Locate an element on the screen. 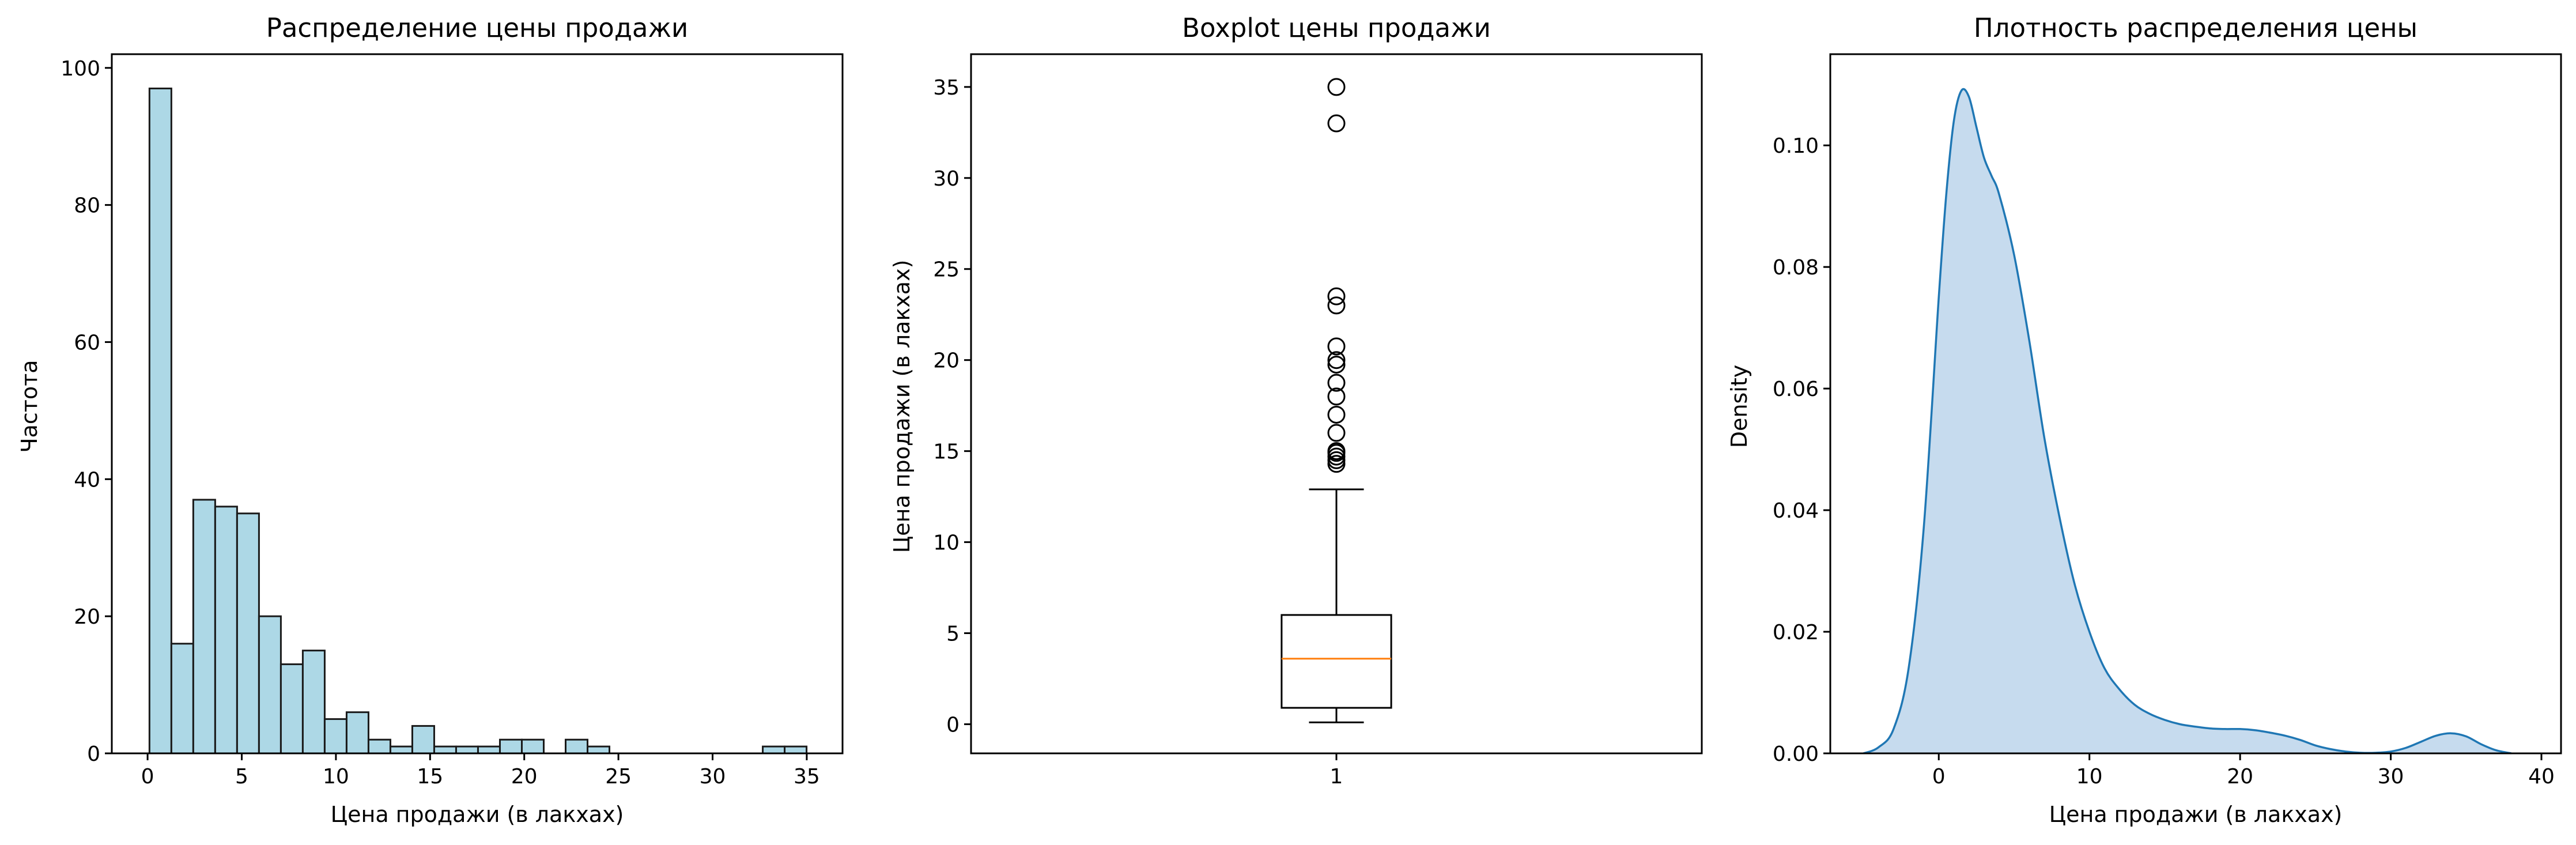 Image resolution: width=2576 pixels, height=845 pixels. boxplot-x-ticks: 1 is located at coordinates (1336, 771).